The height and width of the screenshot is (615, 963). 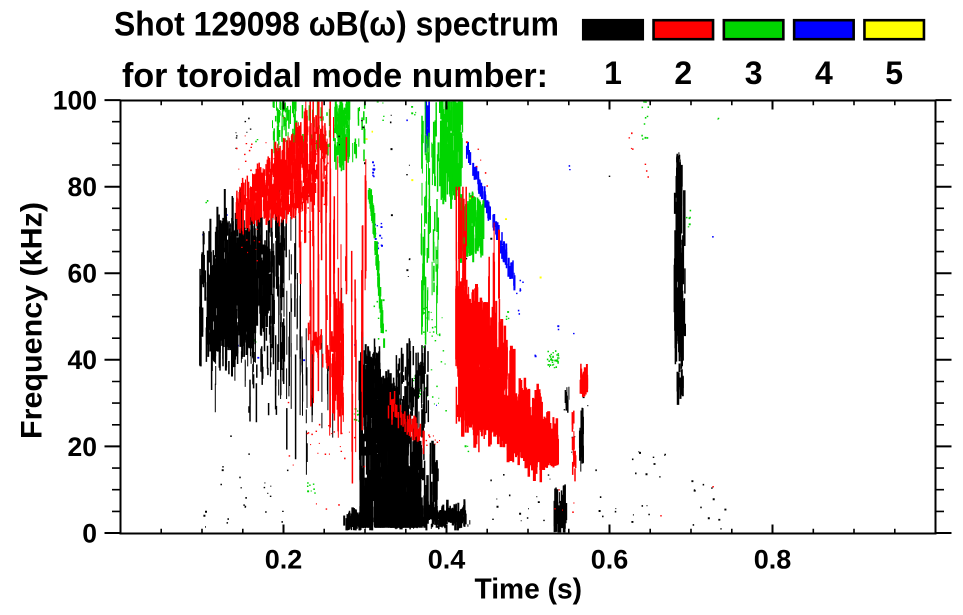 What do you see at coordinates (683, 73) in the screenshot?
I see `svg-text: 2` at bounding box center [683, 73].